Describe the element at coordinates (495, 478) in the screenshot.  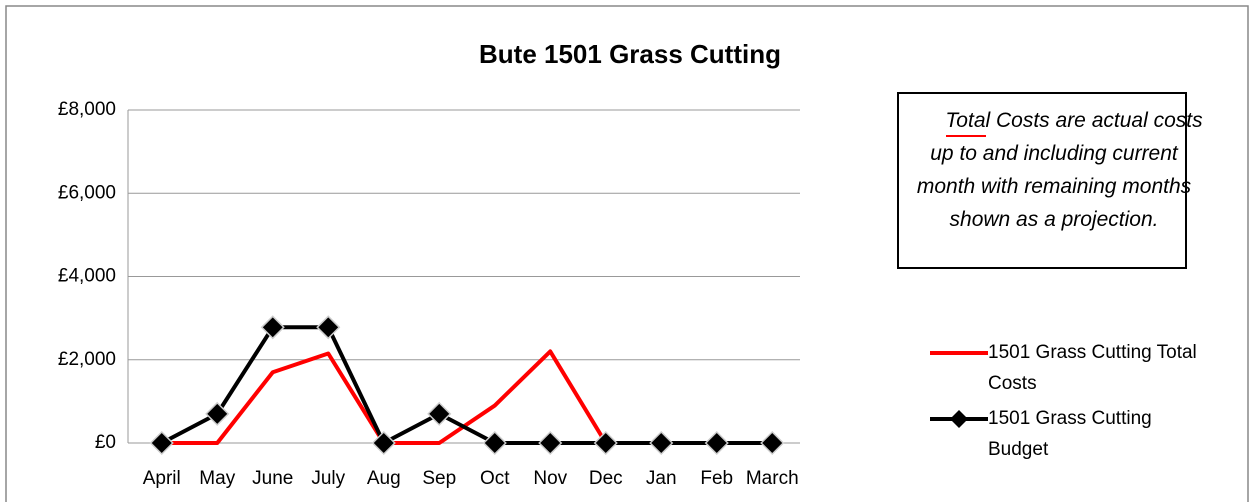
I see `x-tick-label: Oct` at that location.